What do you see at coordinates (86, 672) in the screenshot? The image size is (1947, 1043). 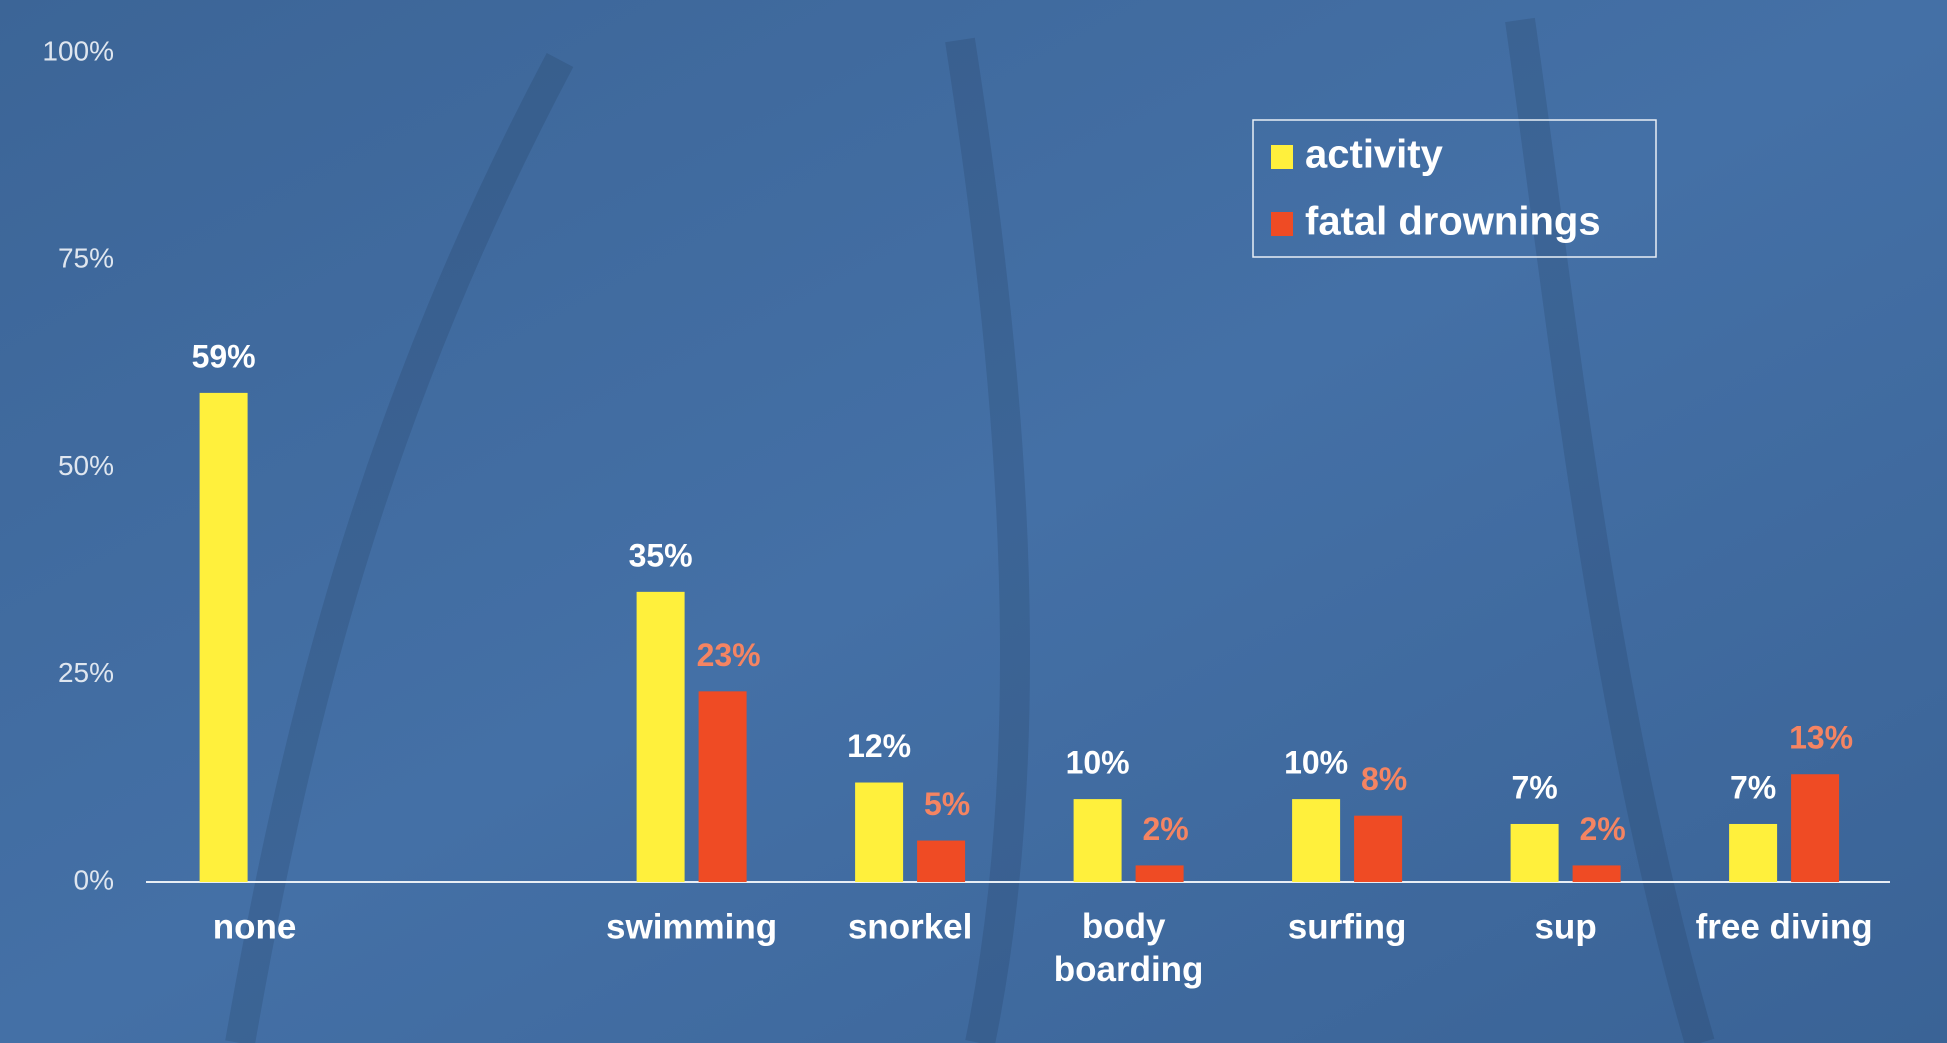 I see `y-tick-label: 25%` at bounding box center [86, 672].